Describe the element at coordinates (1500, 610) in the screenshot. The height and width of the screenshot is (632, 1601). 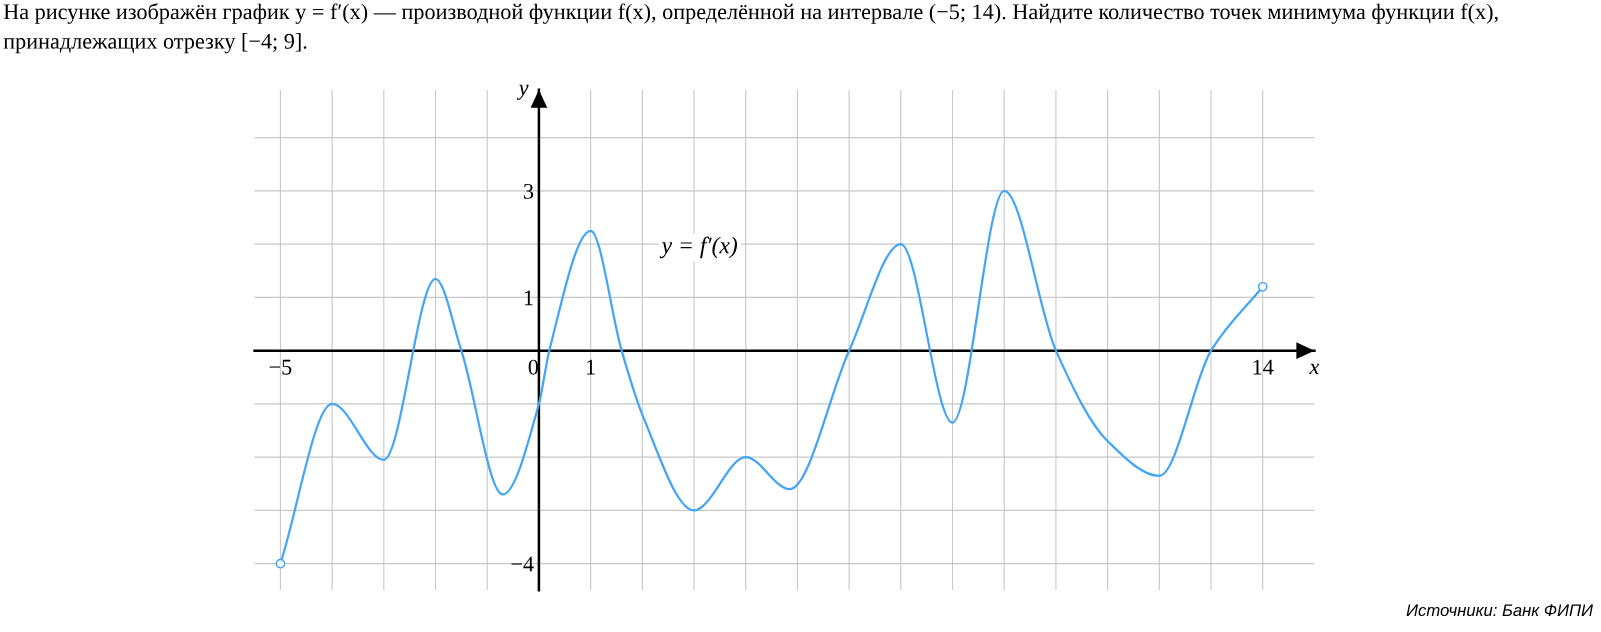
I see `text: Источники: Банк ФИПИ` at that location.